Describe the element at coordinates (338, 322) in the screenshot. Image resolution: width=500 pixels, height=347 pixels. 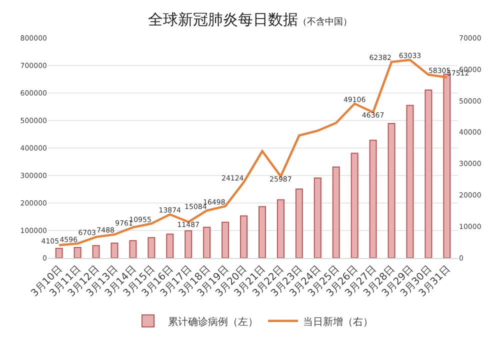
I see `legend-label: 当日新增（右）` at that location.